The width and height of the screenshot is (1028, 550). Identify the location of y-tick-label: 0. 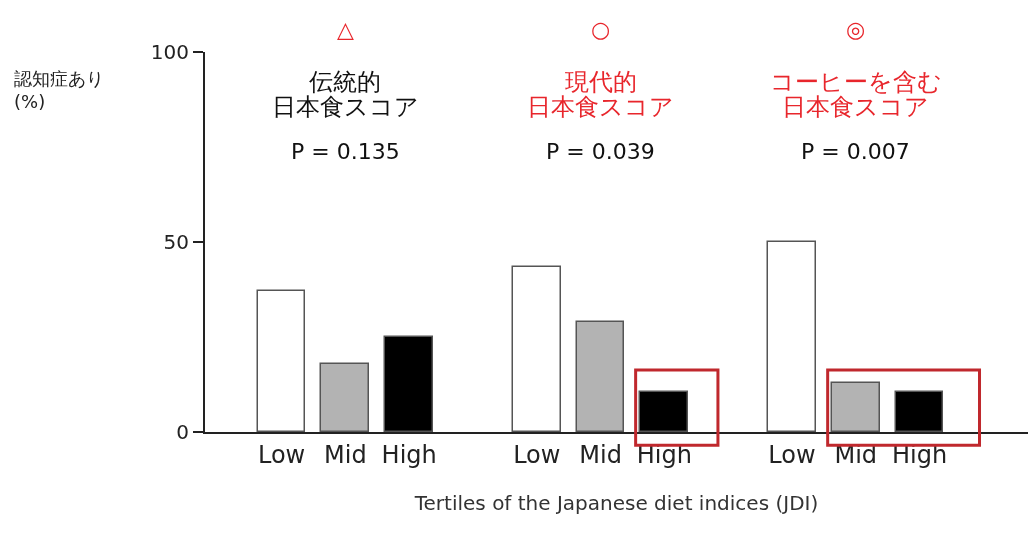
(182, 432).